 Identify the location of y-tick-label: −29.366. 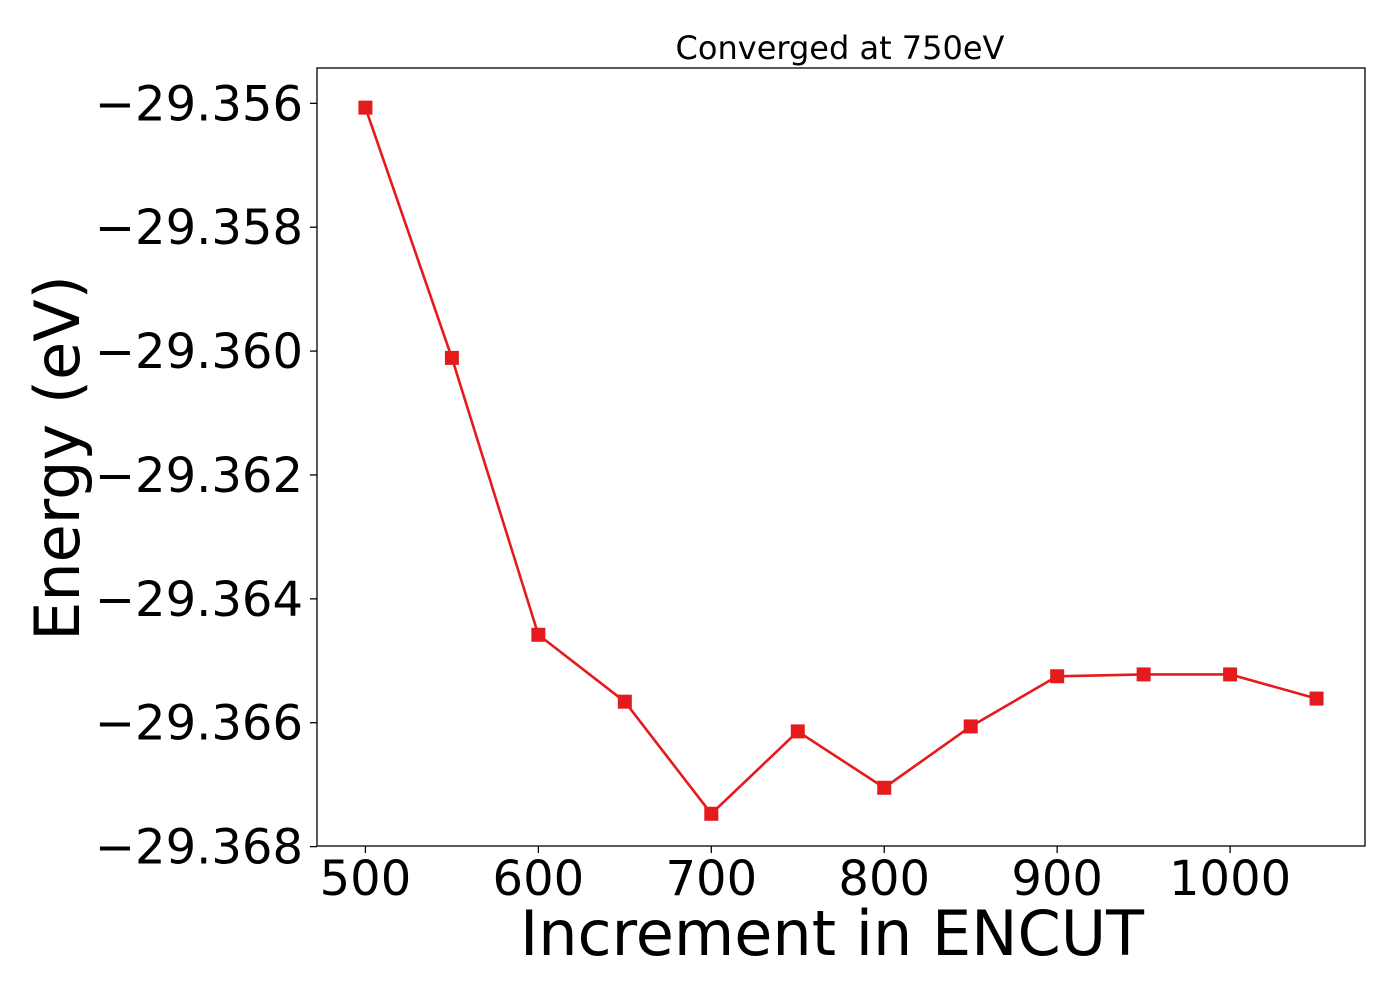
(199, 724).